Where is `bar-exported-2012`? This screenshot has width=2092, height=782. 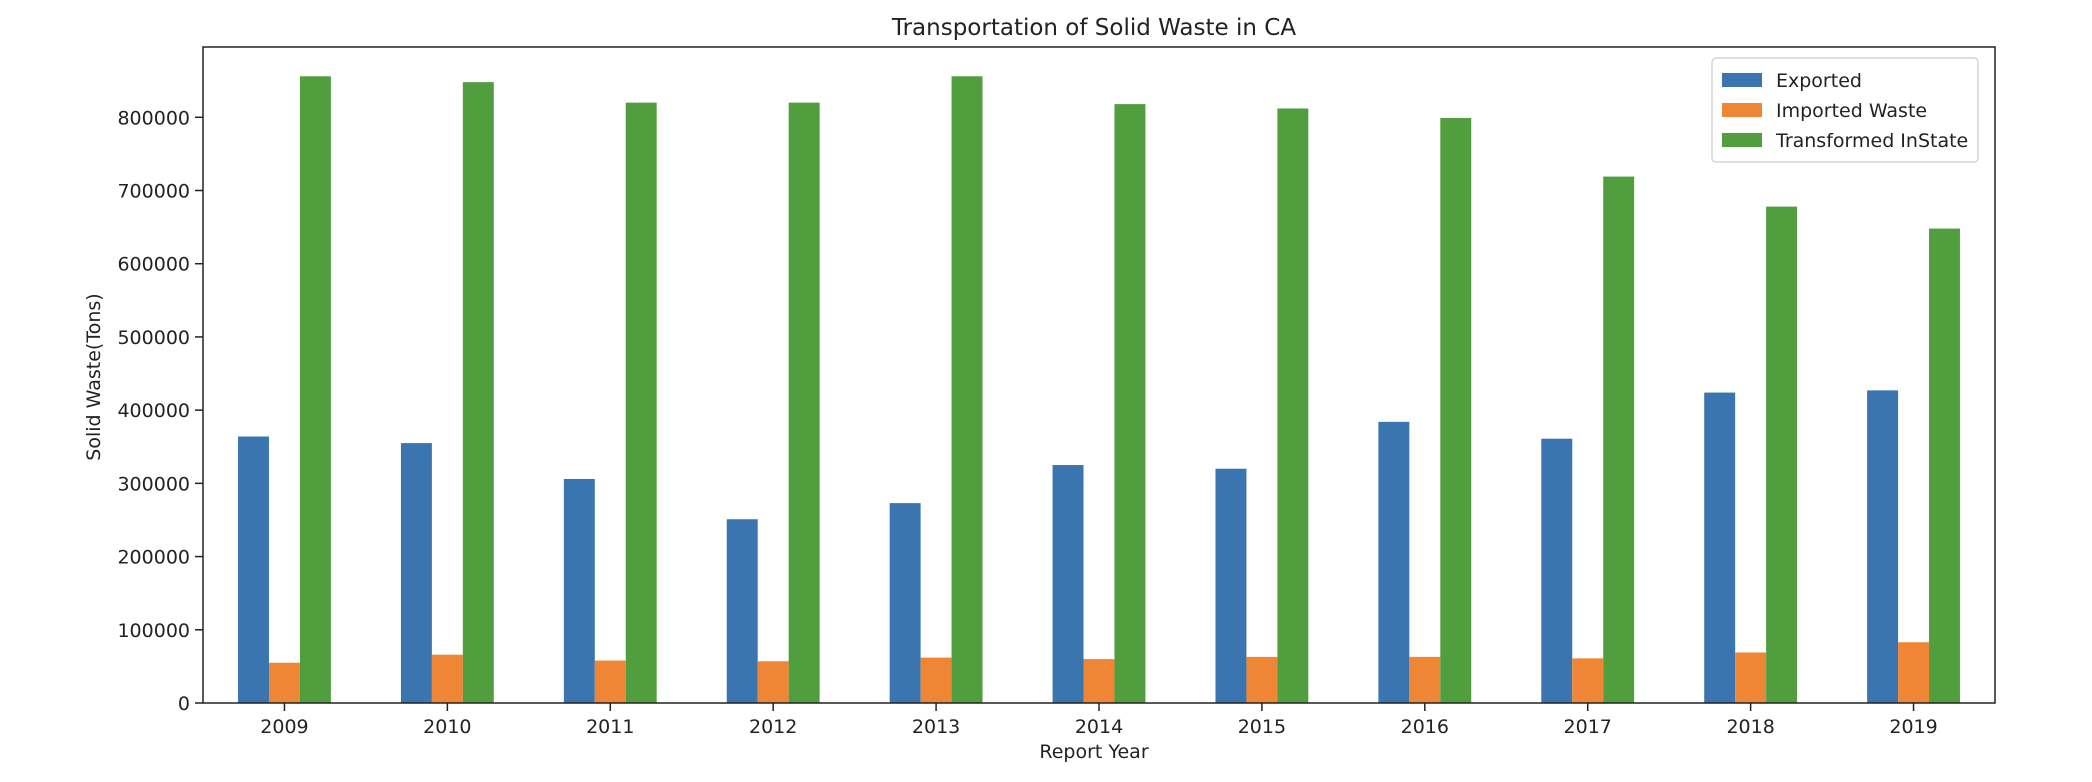 bar-exported-2012 is located at coordinates (742, 611).